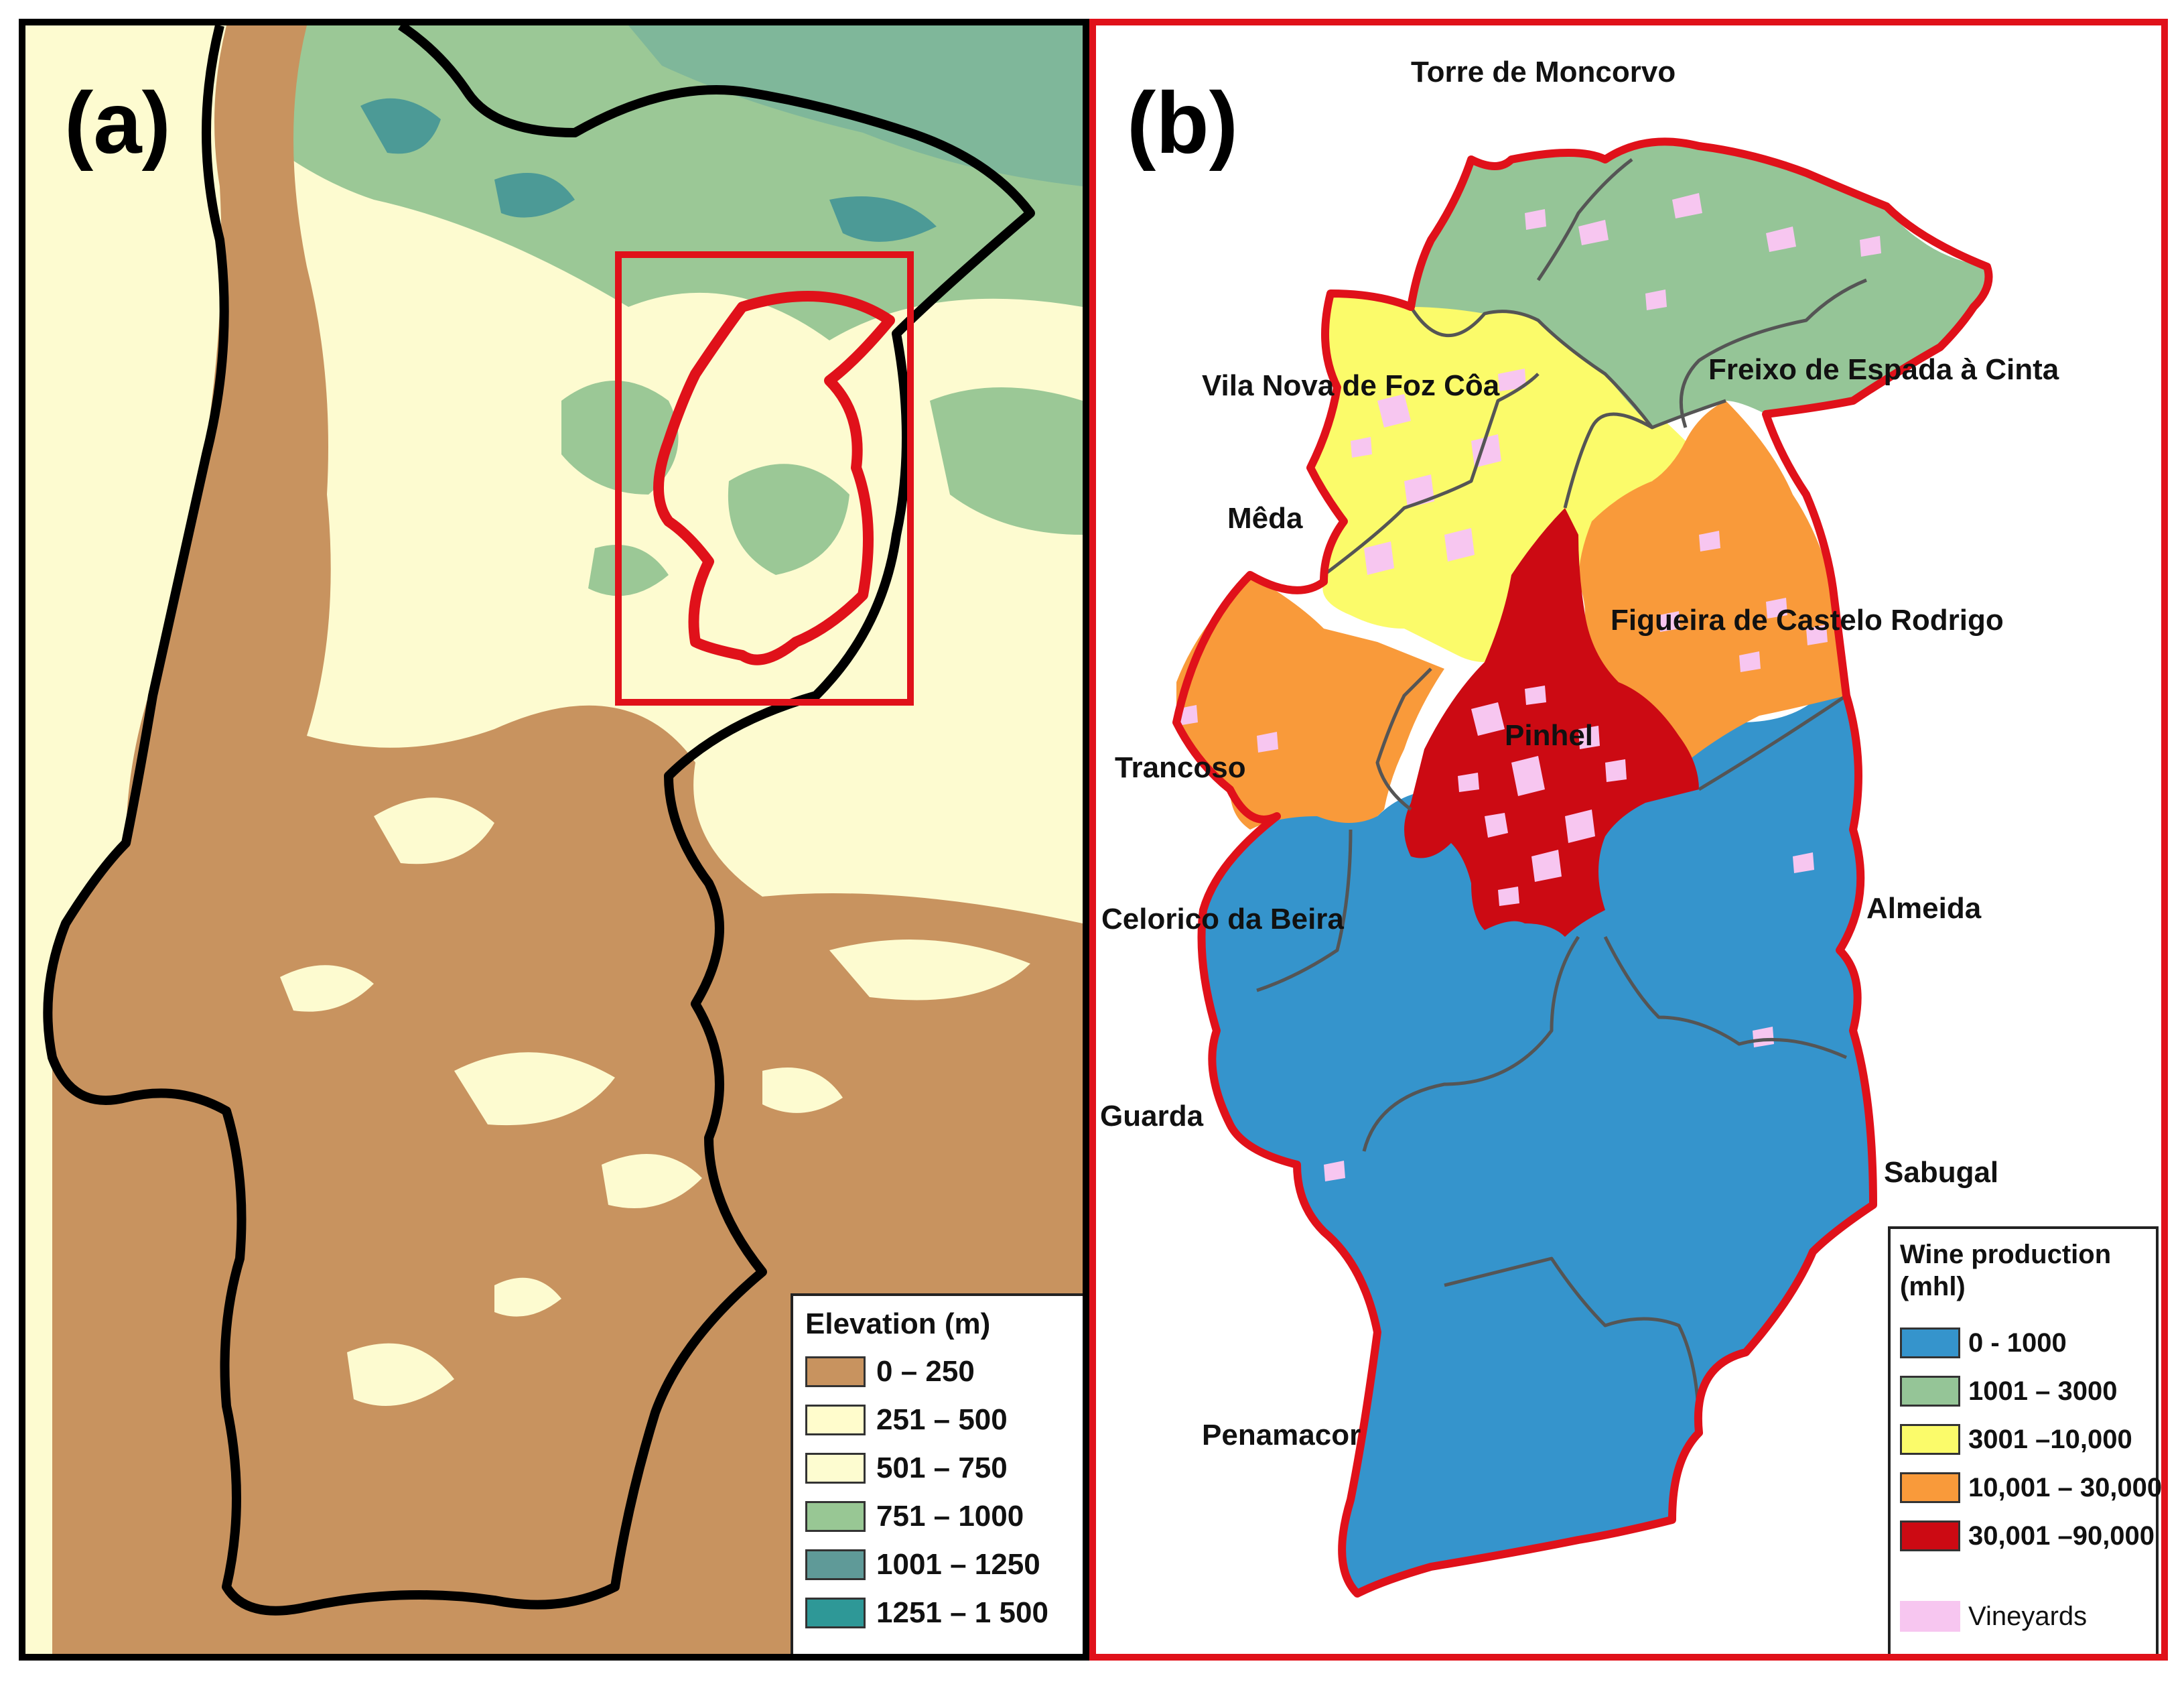  Describe the element at coordinates (898, 1323) in the screenshot. I see `elevation-legend-title: Elevation (m)` at that location.